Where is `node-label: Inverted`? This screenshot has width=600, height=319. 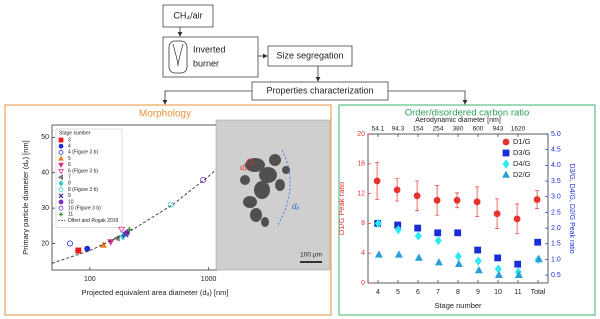 node-label: Inverted is located at coordinates (209, 49).